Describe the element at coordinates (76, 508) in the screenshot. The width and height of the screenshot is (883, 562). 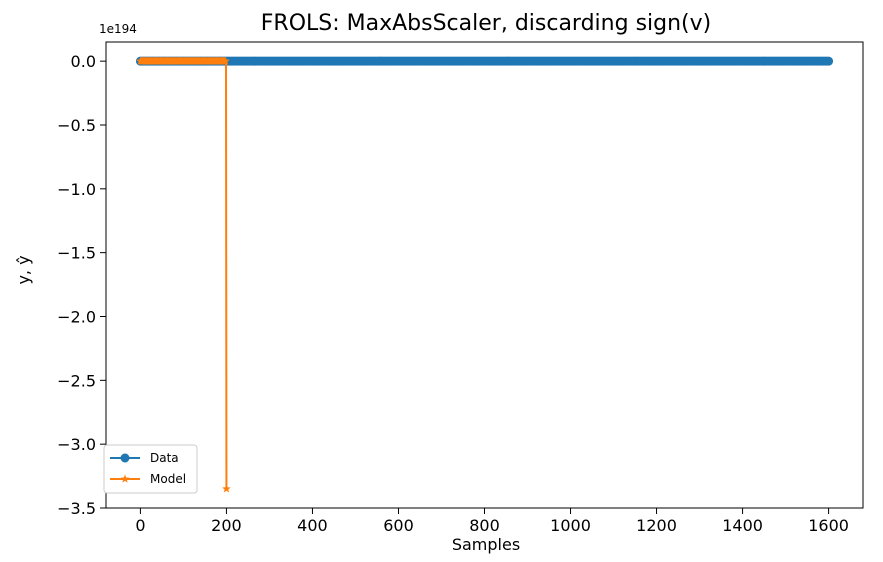
I see `y-tick-label: −3.5` at that location.